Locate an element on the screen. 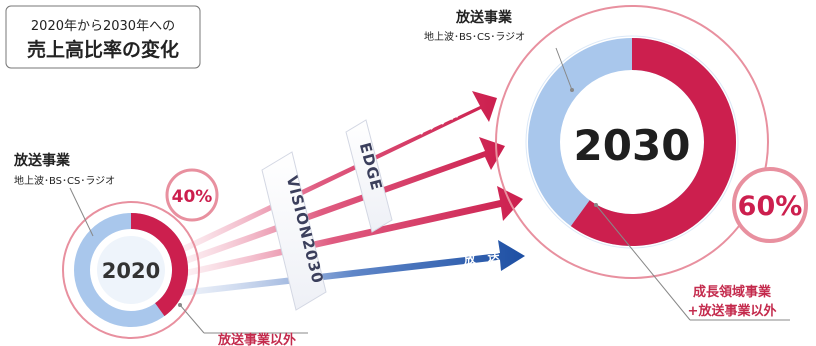 The height and width of the screenshot is (346, 816). percent-40: 40% is located at coordinates (192, 197).